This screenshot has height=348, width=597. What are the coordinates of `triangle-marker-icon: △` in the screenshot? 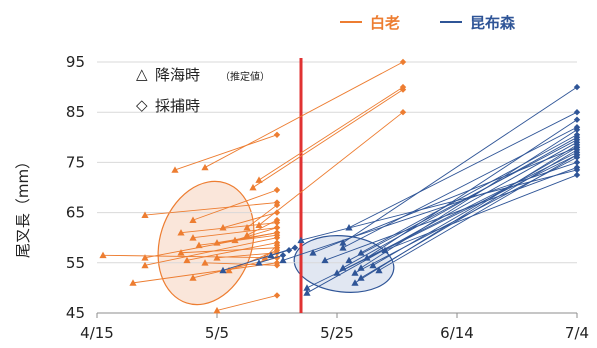 It's located at (142, 74).